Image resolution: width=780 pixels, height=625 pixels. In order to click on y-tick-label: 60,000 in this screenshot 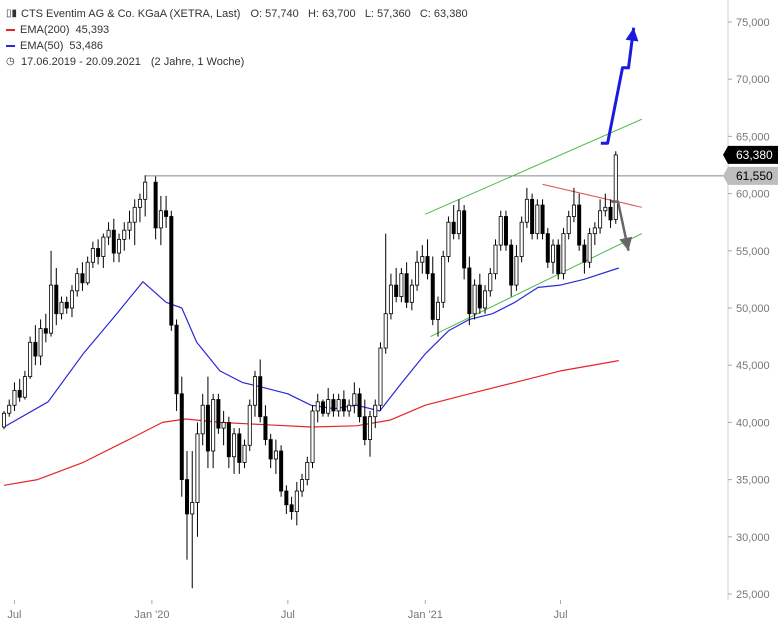, I will do `click(753, 195)`.